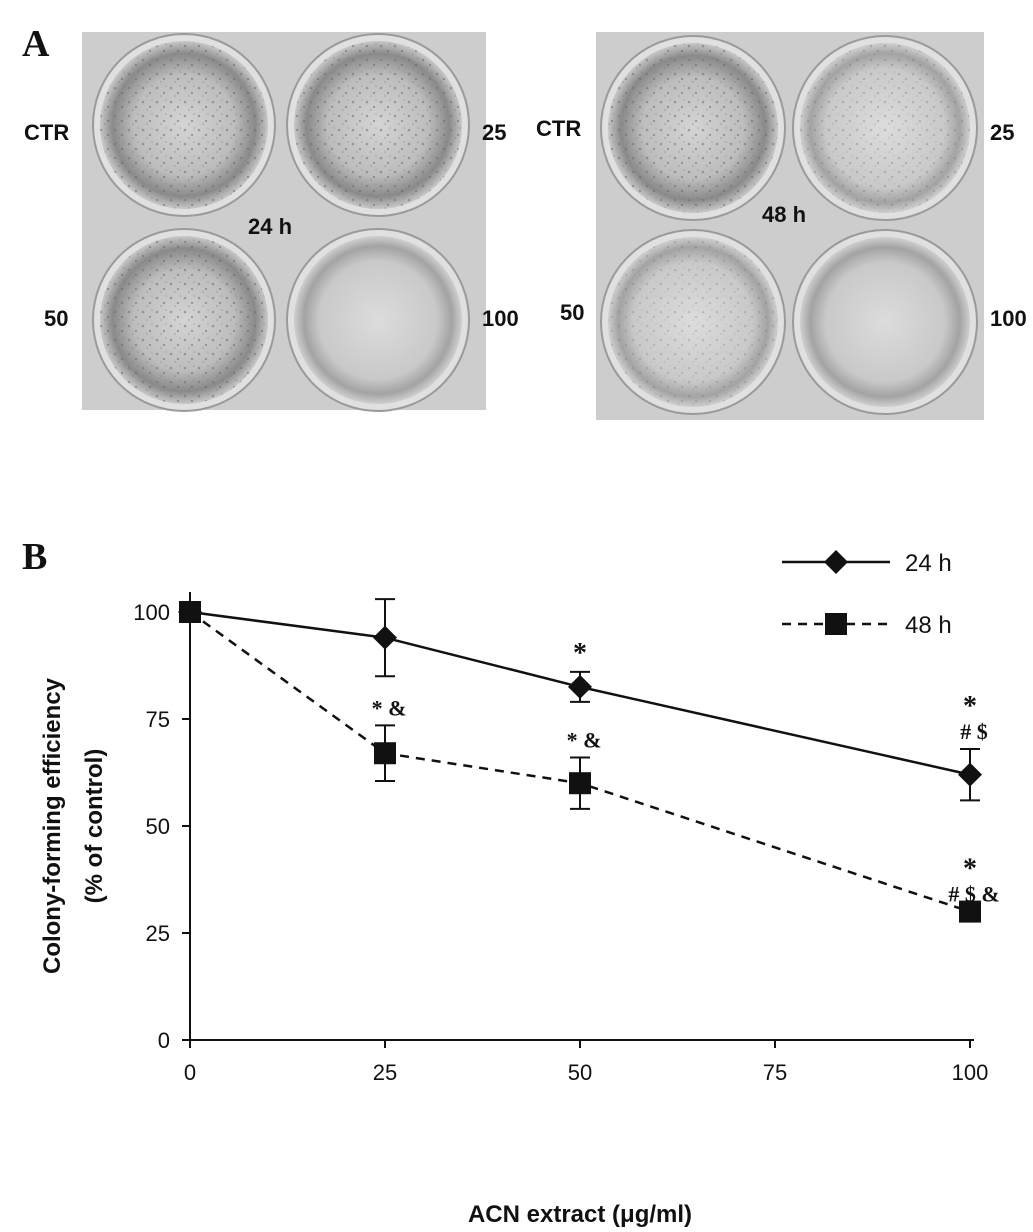 The width and height of the screenshot is (1033, 1232). Describe the element at coordinates (36, 44) in the screenshot. I see `panel-a-letter: A` at that location.